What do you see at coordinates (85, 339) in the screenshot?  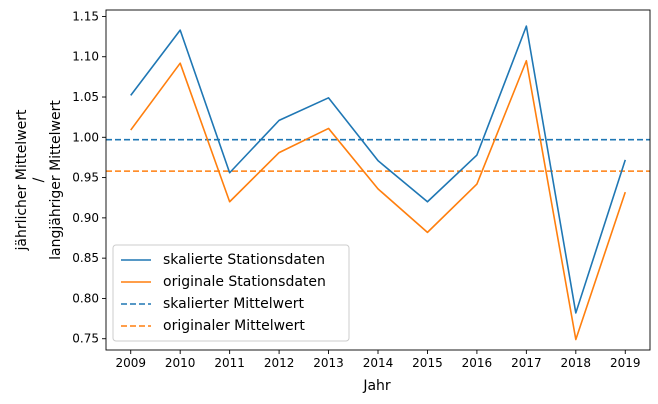 I see `y-tick-label: 0.75` at bounding box center [85, 339].